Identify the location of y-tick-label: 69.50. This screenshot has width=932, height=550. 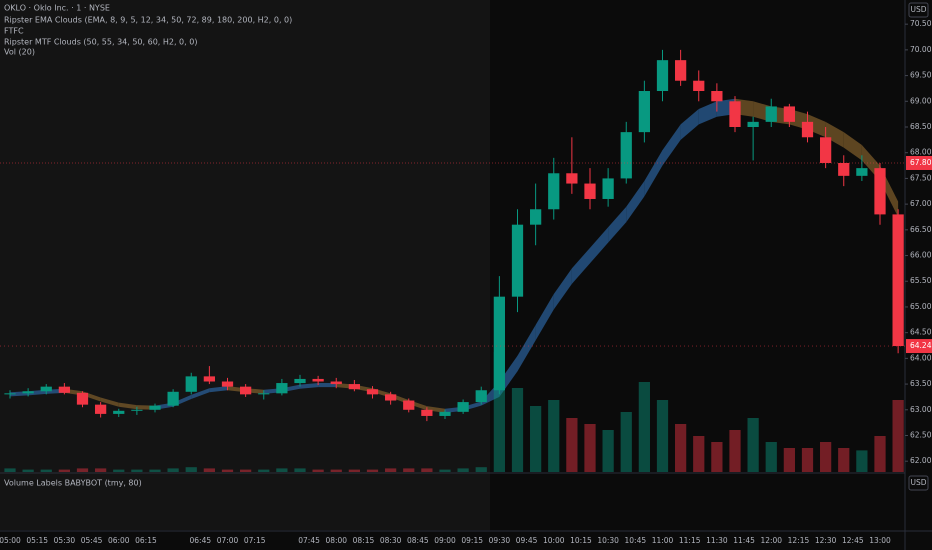
(921, 75).